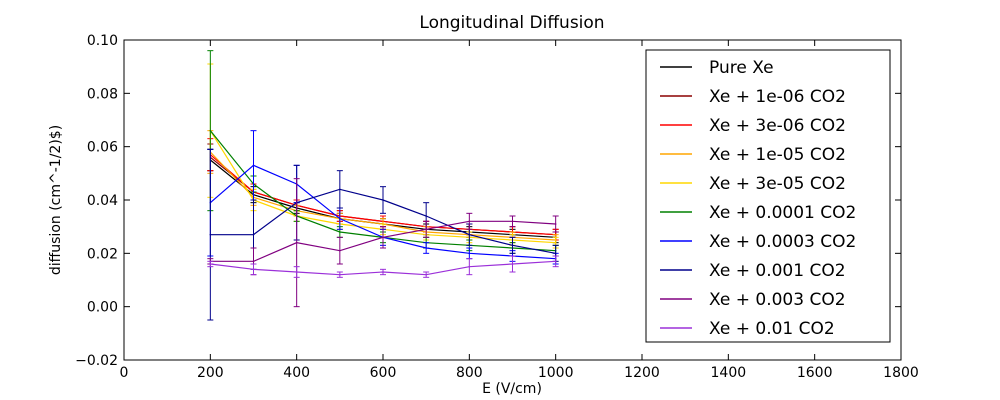 The image size is (1000, 400). I want to click on x-tick-label: 1000, so click(556, 373).